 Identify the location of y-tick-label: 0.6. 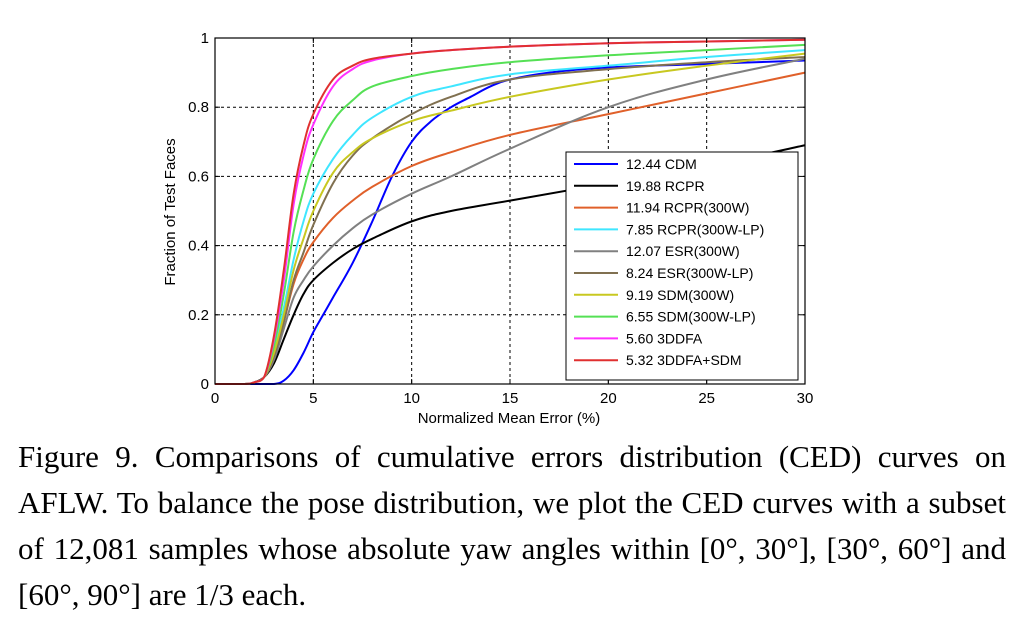
(198, 176).